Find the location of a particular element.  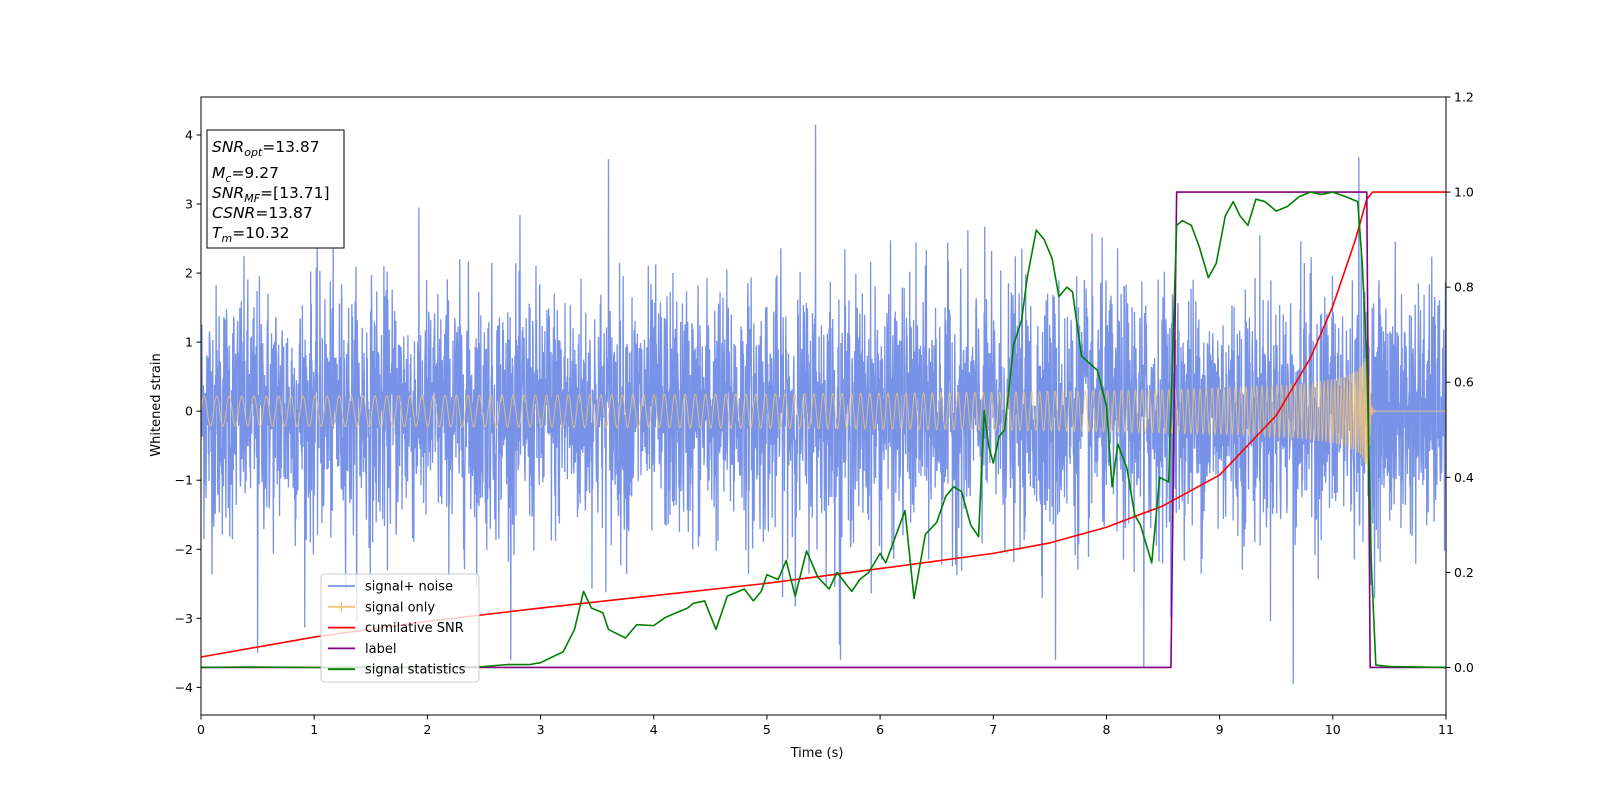

y-right-tick-label: 0.6 is located at coordinates (1464, 382).